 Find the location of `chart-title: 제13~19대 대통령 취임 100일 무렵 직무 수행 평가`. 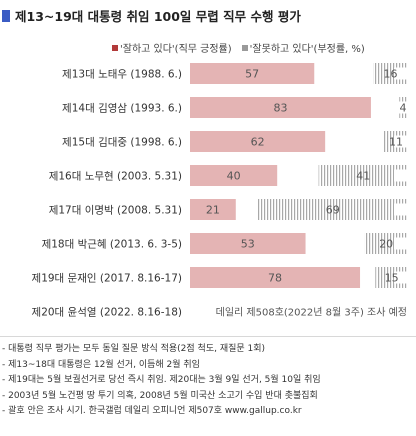

chart-title: 제13~19대 대통령 취임 100일 무렵 직무 수행 평가 is located at coordinates (158, 16).